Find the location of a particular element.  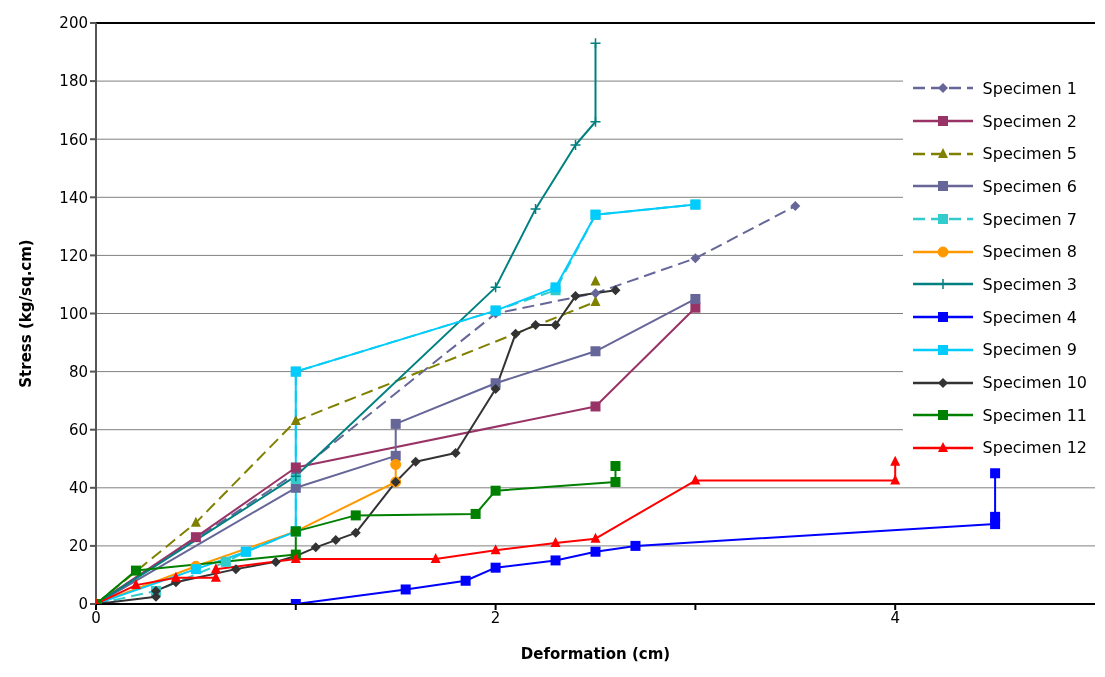

y-tick-label: 80 is located at coordinates (78, 371).